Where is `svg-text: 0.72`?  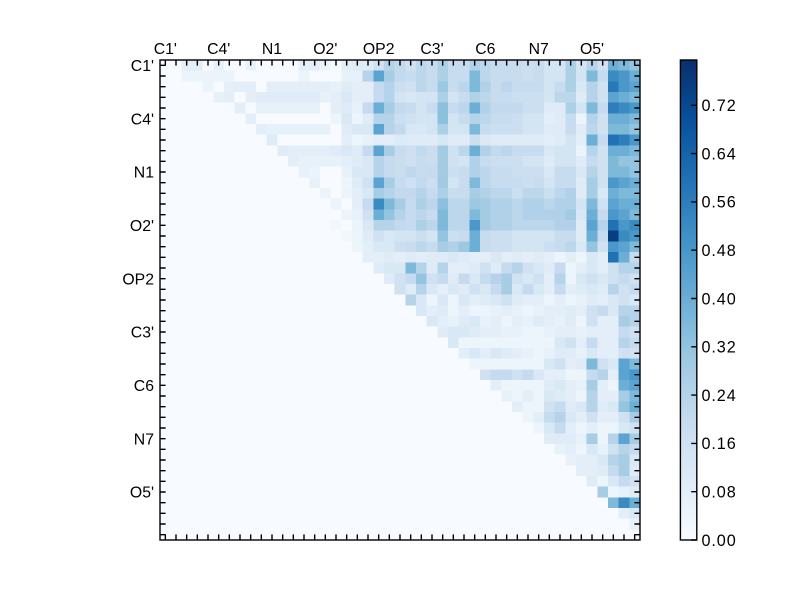
svg-text: 0.72 is located at coordinates (719, 106).